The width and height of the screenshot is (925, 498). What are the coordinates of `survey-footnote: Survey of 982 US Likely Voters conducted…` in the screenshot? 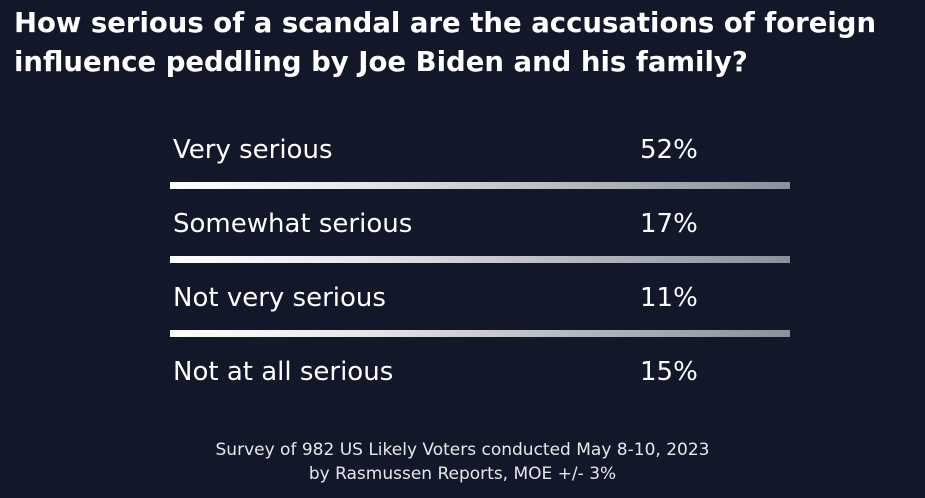 It's located at (462, 462).